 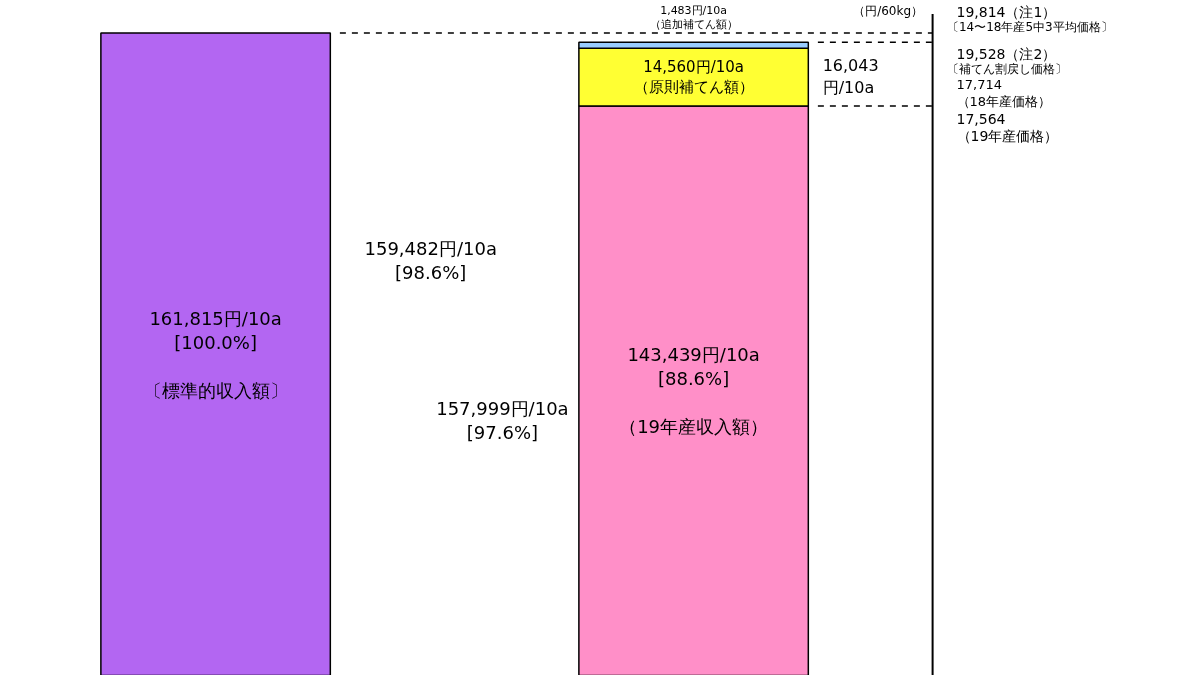 I want to click on annotation: 〔14〜18年産5中3平均価格〕, so click(x=1029, y=26).